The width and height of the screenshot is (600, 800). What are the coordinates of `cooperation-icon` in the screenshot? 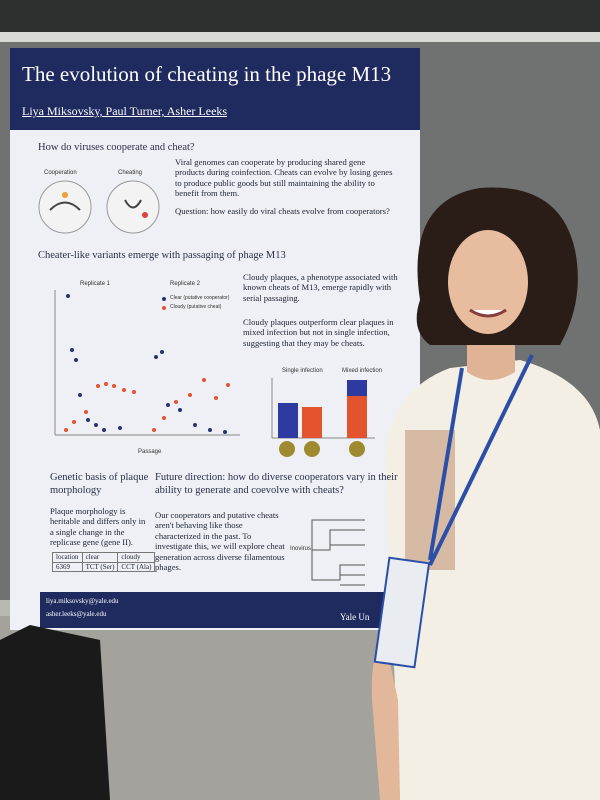 It's located at (65, 207).